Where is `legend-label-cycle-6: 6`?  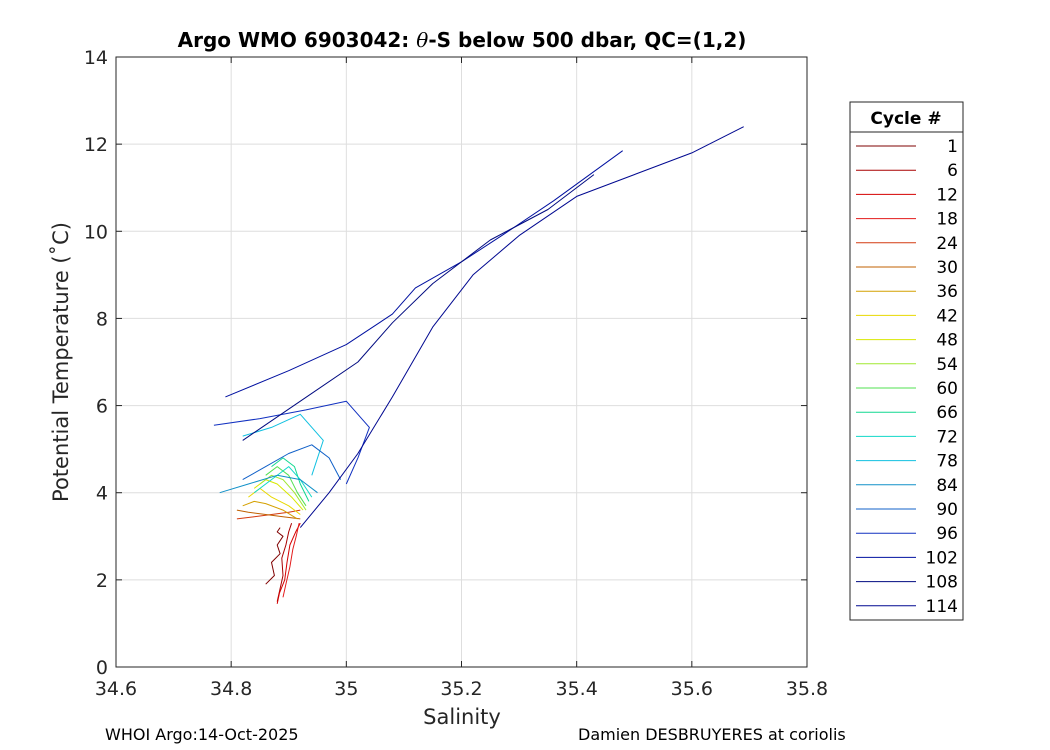 legend-label-cycle-6: 6 is located at coordinates (952, 171).